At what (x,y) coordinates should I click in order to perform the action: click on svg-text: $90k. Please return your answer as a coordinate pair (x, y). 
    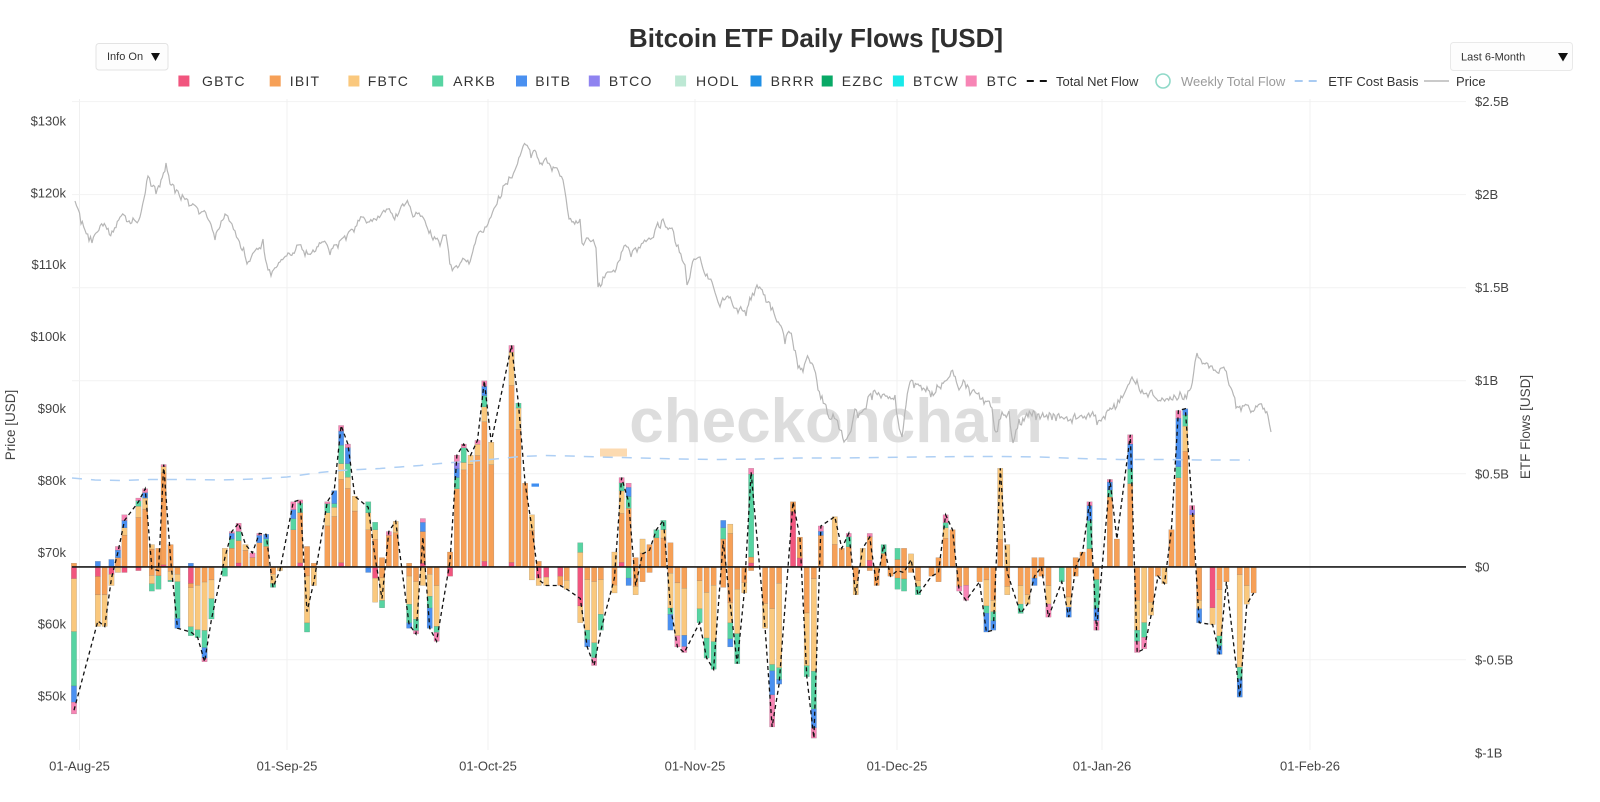
    Looking at the image, I should click on (52, 408).